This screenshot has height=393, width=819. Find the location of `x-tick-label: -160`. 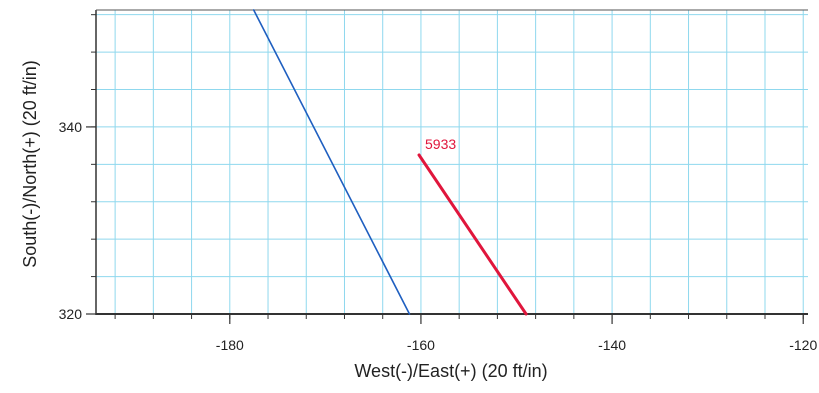

x-tick-label: -160 is located at coordinates (421, 345).